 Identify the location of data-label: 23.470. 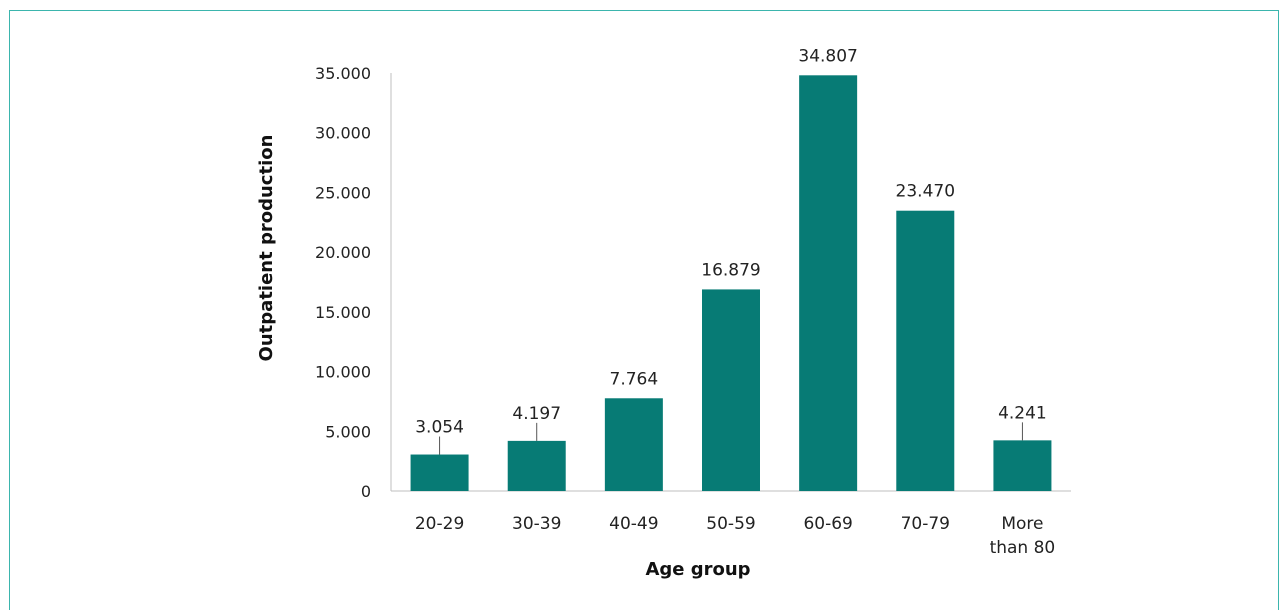
(925, 192).